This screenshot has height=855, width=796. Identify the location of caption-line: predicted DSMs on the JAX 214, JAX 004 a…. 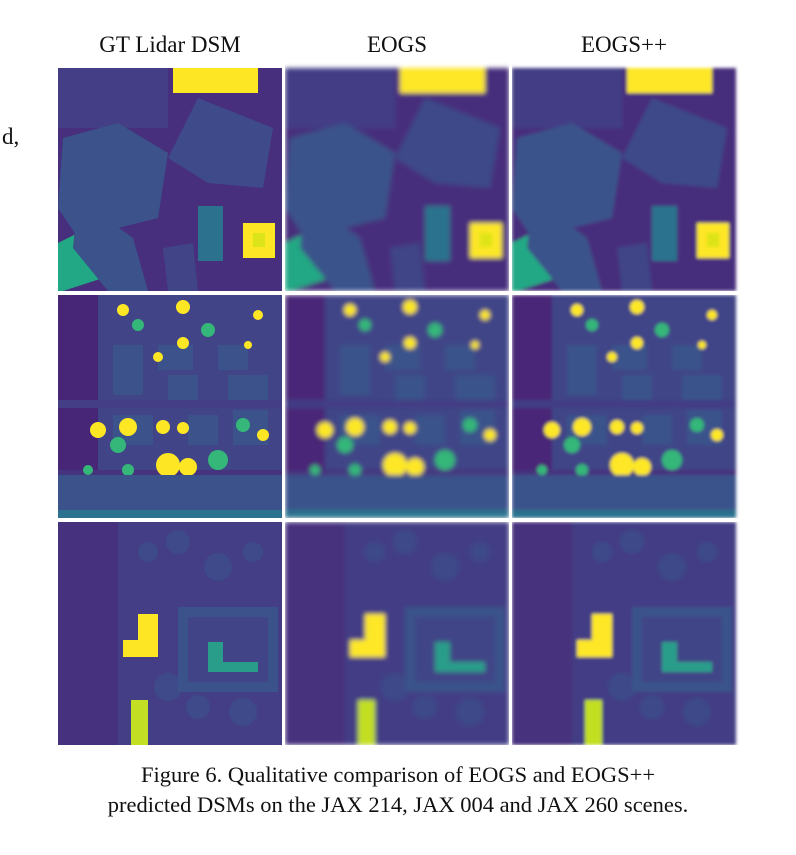
(398, 804).